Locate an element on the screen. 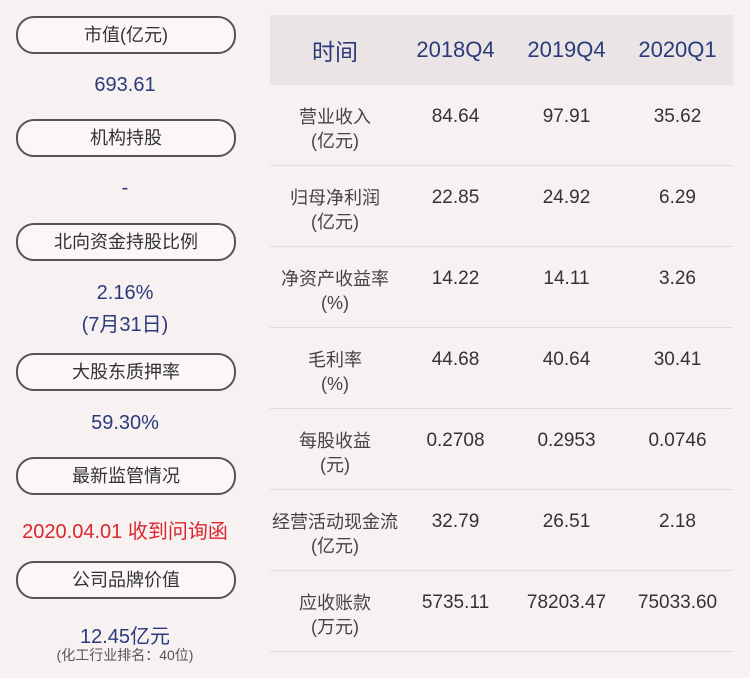 This screenshot has height=678, width=750. table-cell: 44.68 is located at coordinates (455, 359).